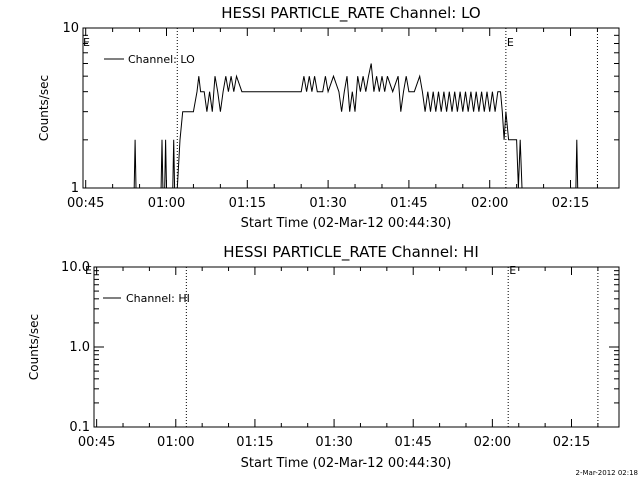  I want to click on legend-label: Channel: HI, so click(158, 298).